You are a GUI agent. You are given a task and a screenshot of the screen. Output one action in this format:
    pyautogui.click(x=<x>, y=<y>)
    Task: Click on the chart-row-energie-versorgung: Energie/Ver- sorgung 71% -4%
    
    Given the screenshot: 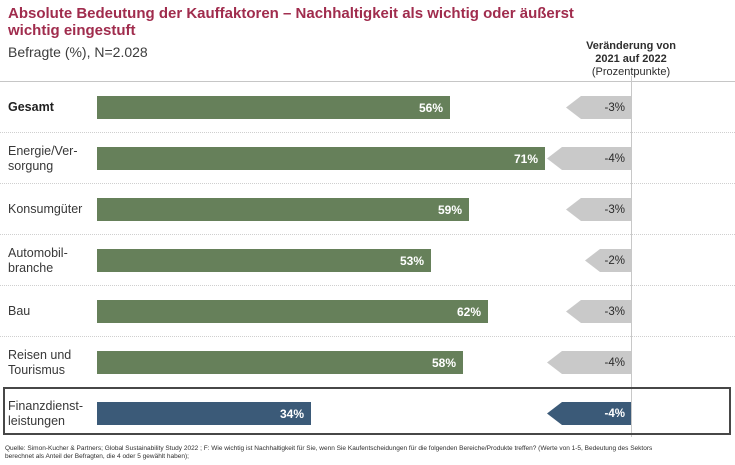 What is the action you would take?
    pyautogui.click(x=367, y=158)
    